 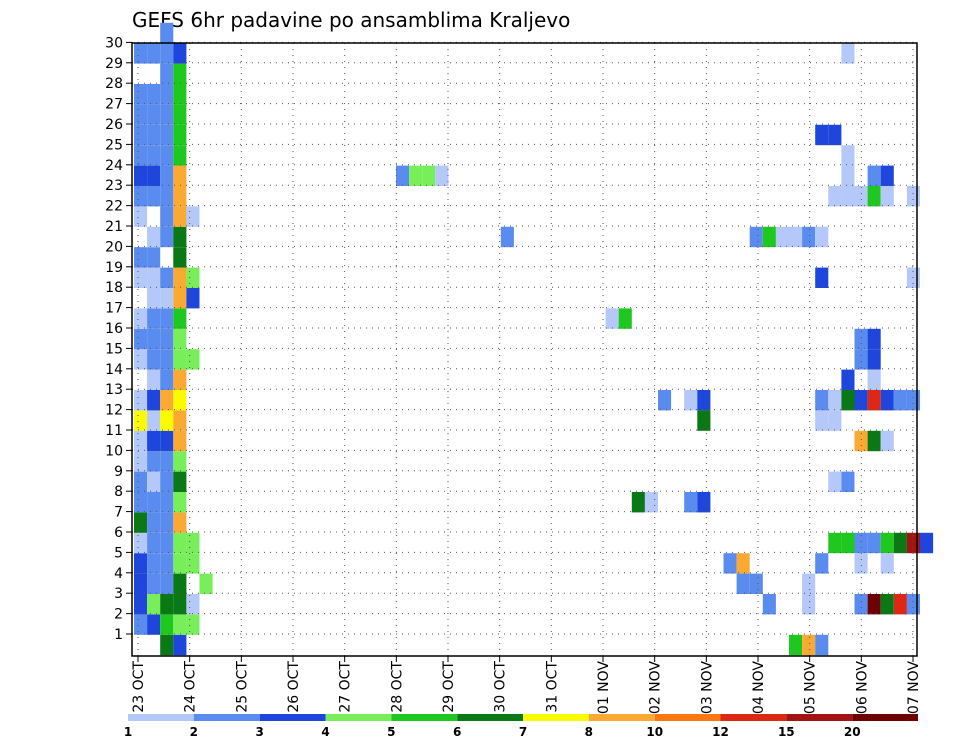 I want to click on y-tick-label: 27, so click(x=114, y=105).